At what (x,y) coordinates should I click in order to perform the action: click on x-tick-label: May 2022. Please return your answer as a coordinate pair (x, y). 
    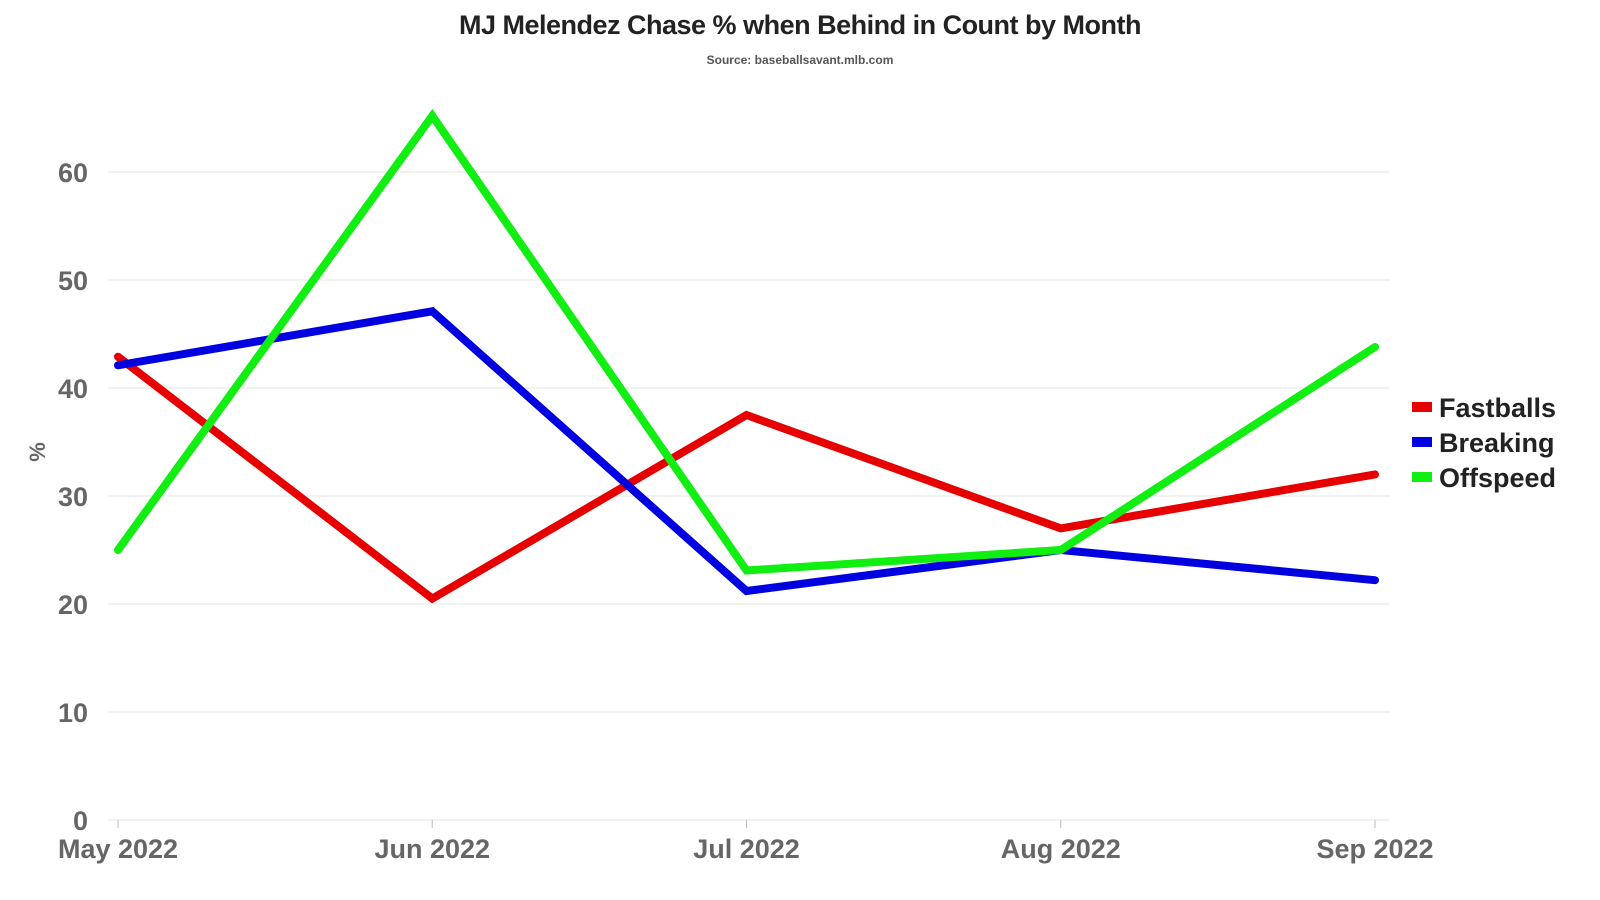
    Looking at the image, I should click on (118, 849).